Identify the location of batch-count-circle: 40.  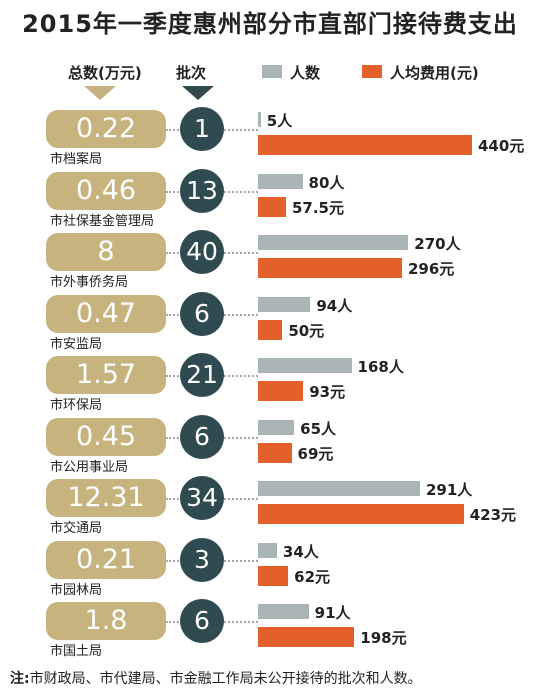
(202, 252).